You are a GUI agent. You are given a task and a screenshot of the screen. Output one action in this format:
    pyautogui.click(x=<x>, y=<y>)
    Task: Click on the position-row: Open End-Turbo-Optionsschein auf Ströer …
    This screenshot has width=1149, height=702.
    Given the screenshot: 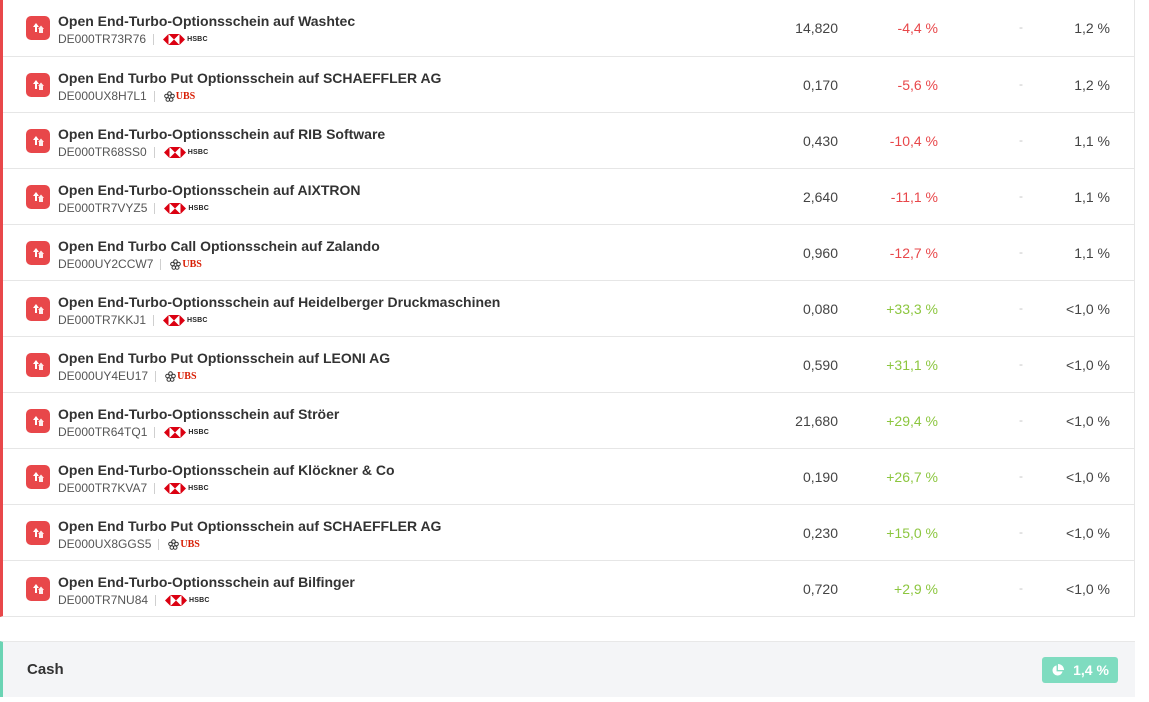 What is the action you would take?
    pyautogui.click(x=568, y=420)
    